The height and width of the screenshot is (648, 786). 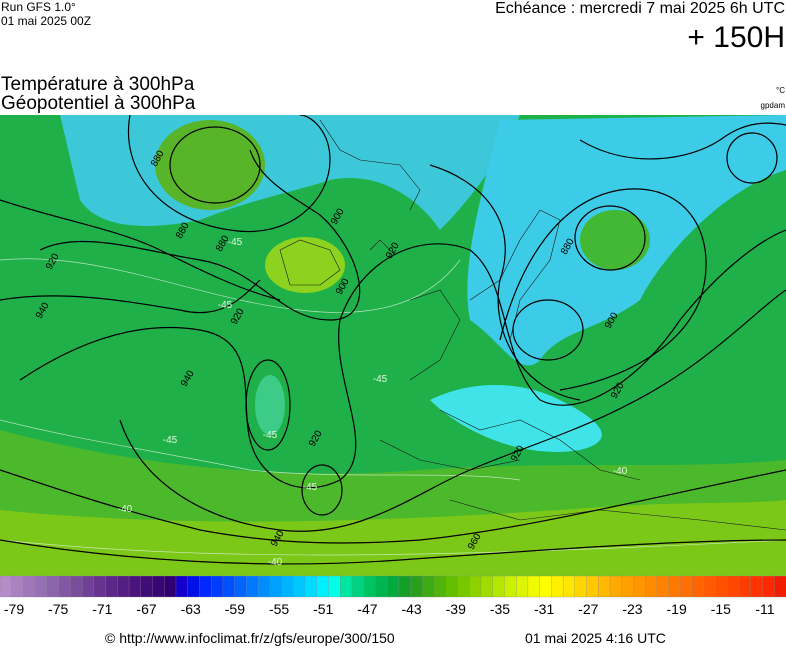 I want to click on colorbar-tick-label: -79, so click(x=14, y=609).